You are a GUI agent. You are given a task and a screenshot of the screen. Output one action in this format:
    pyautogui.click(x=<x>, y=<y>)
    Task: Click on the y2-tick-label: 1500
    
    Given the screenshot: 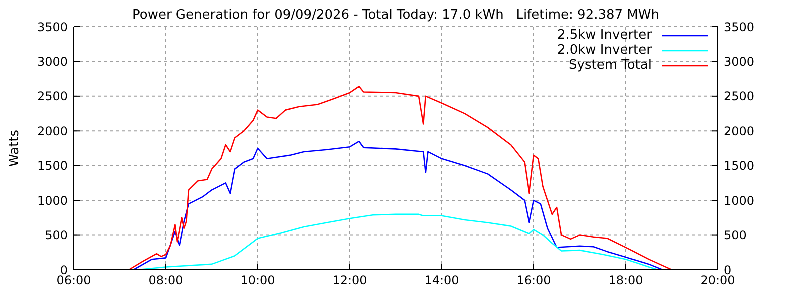 What is the action you would take?
    pyautogui.click(x=739, y=166)
    